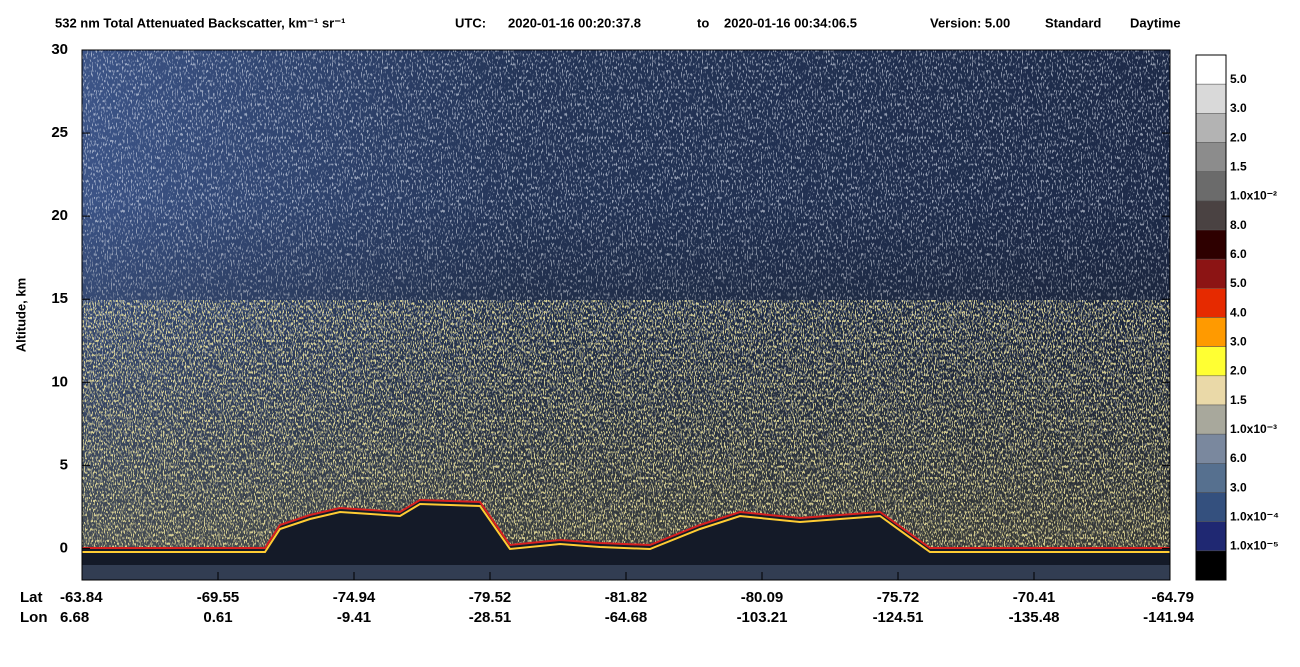 The image size is (1300, 667). I want to click on lat-tick-label: -81.82, so click(626, 597).